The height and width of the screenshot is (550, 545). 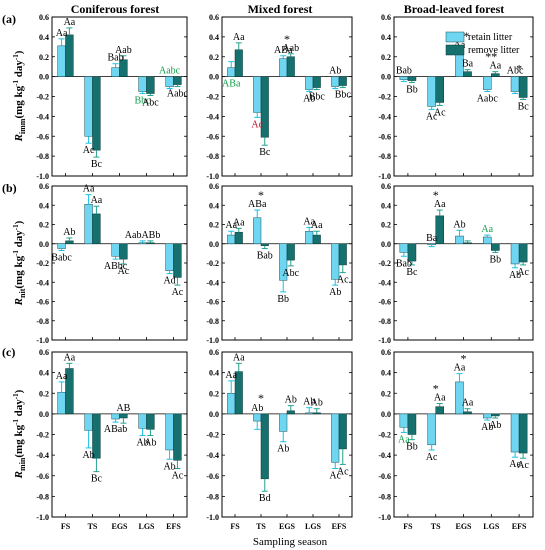 I want to click on significance-label: ABa, so click(x=257, y=204).